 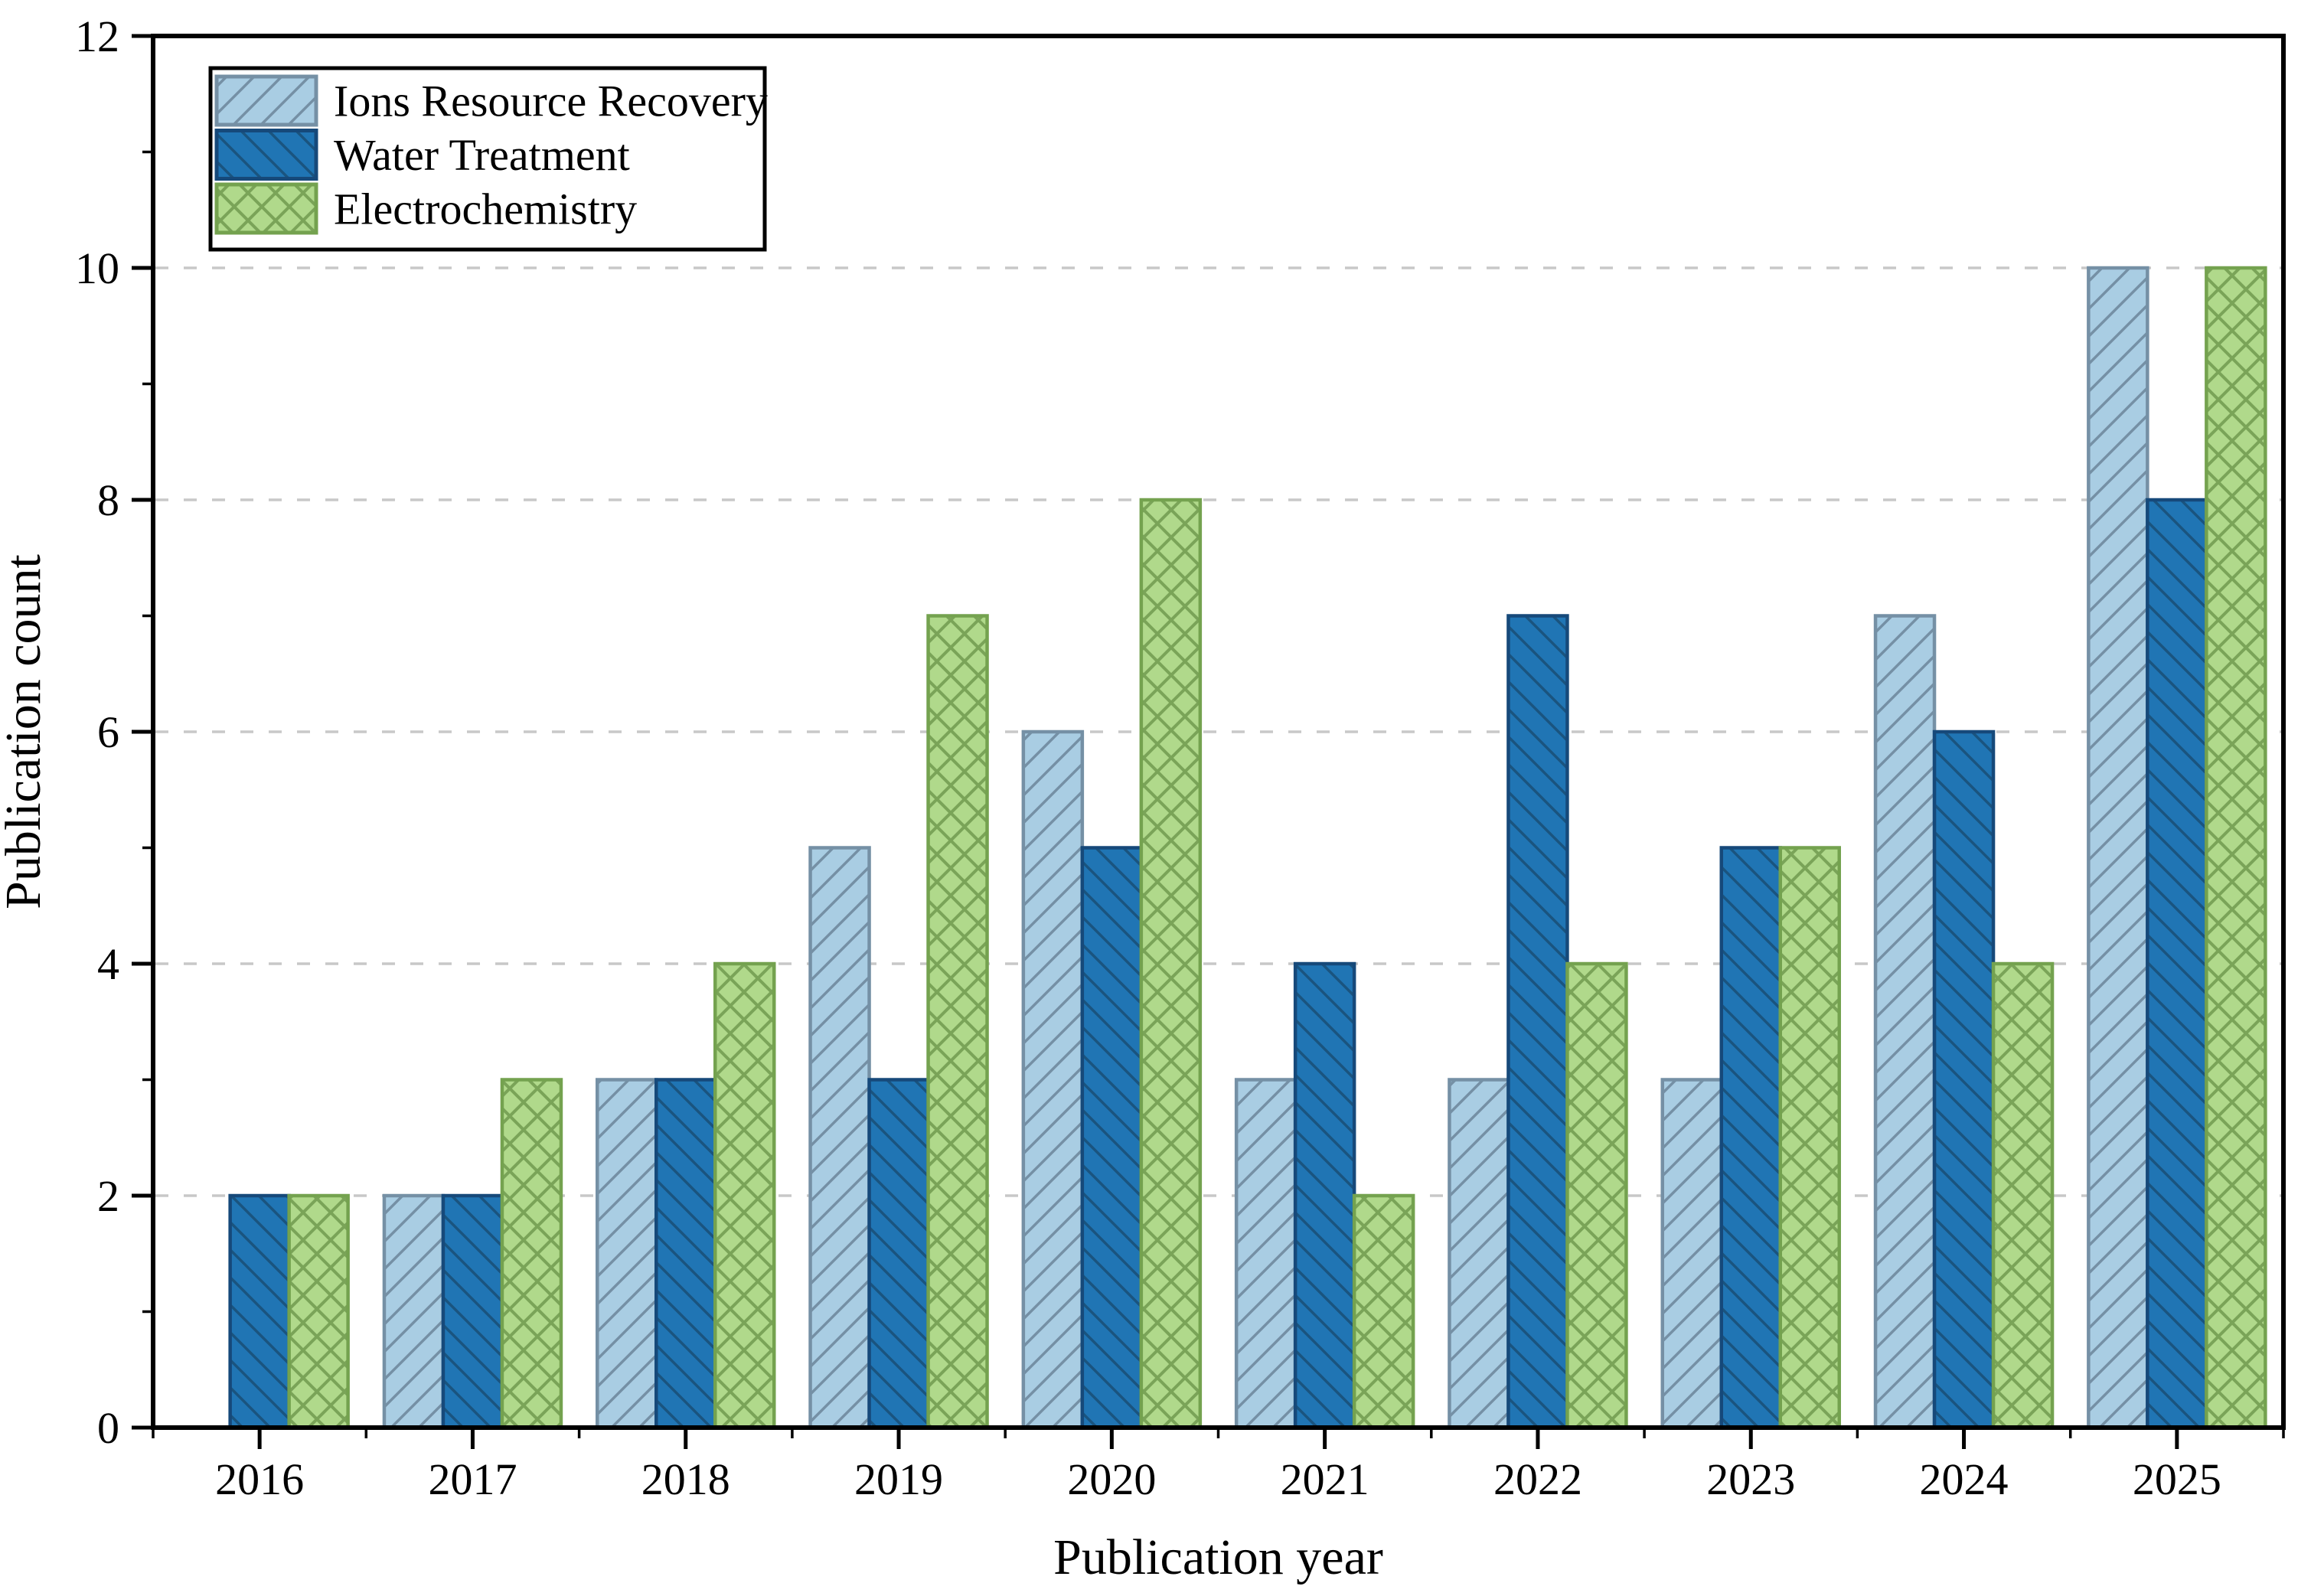 What do you see at coordinates (26, 731) in the screenshot?
I see `y-axis-title: Publication count` at bounding box center [26, 731].